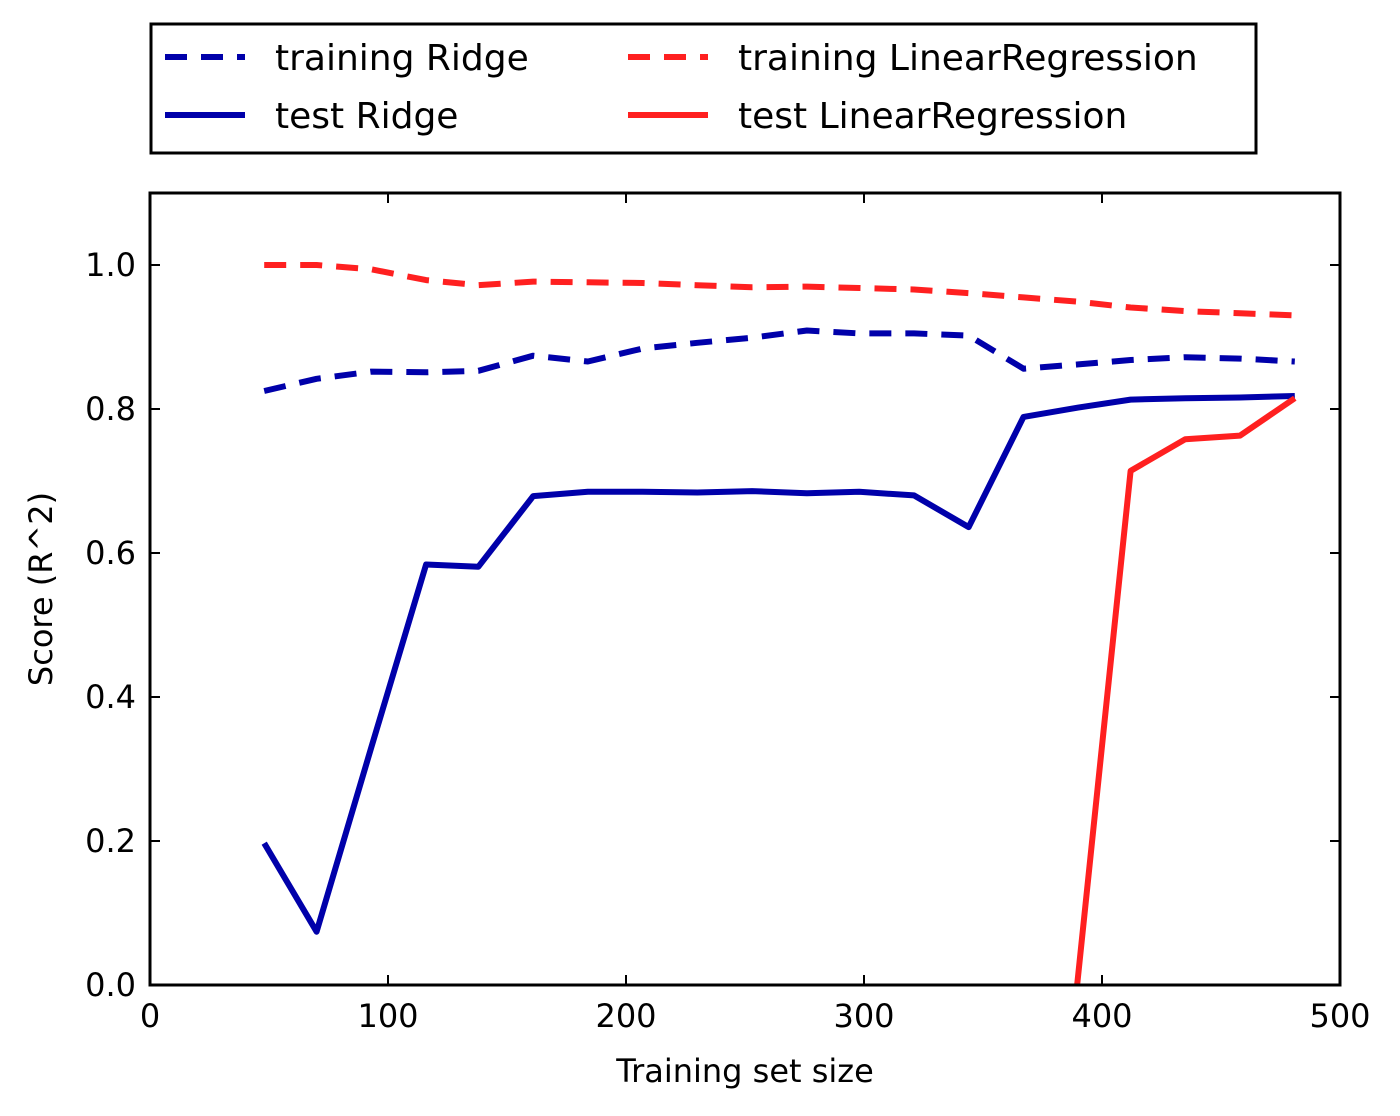  Describe the element at coordinates (932, 116) in the screenshot. I see `legend-label-test-linearregression: test LinearRegression` at that location.